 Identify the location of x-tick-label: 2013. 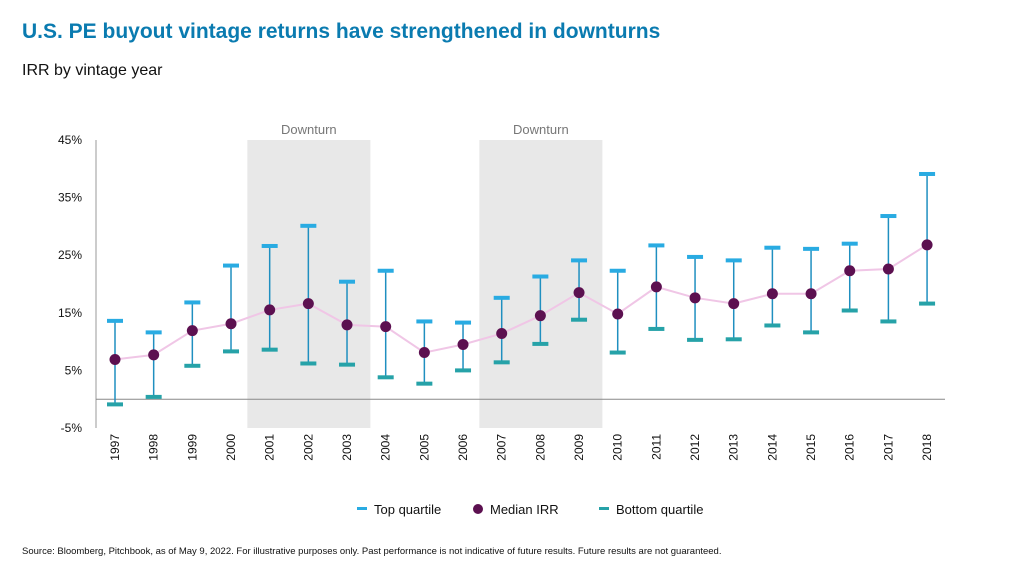
(734, 447).